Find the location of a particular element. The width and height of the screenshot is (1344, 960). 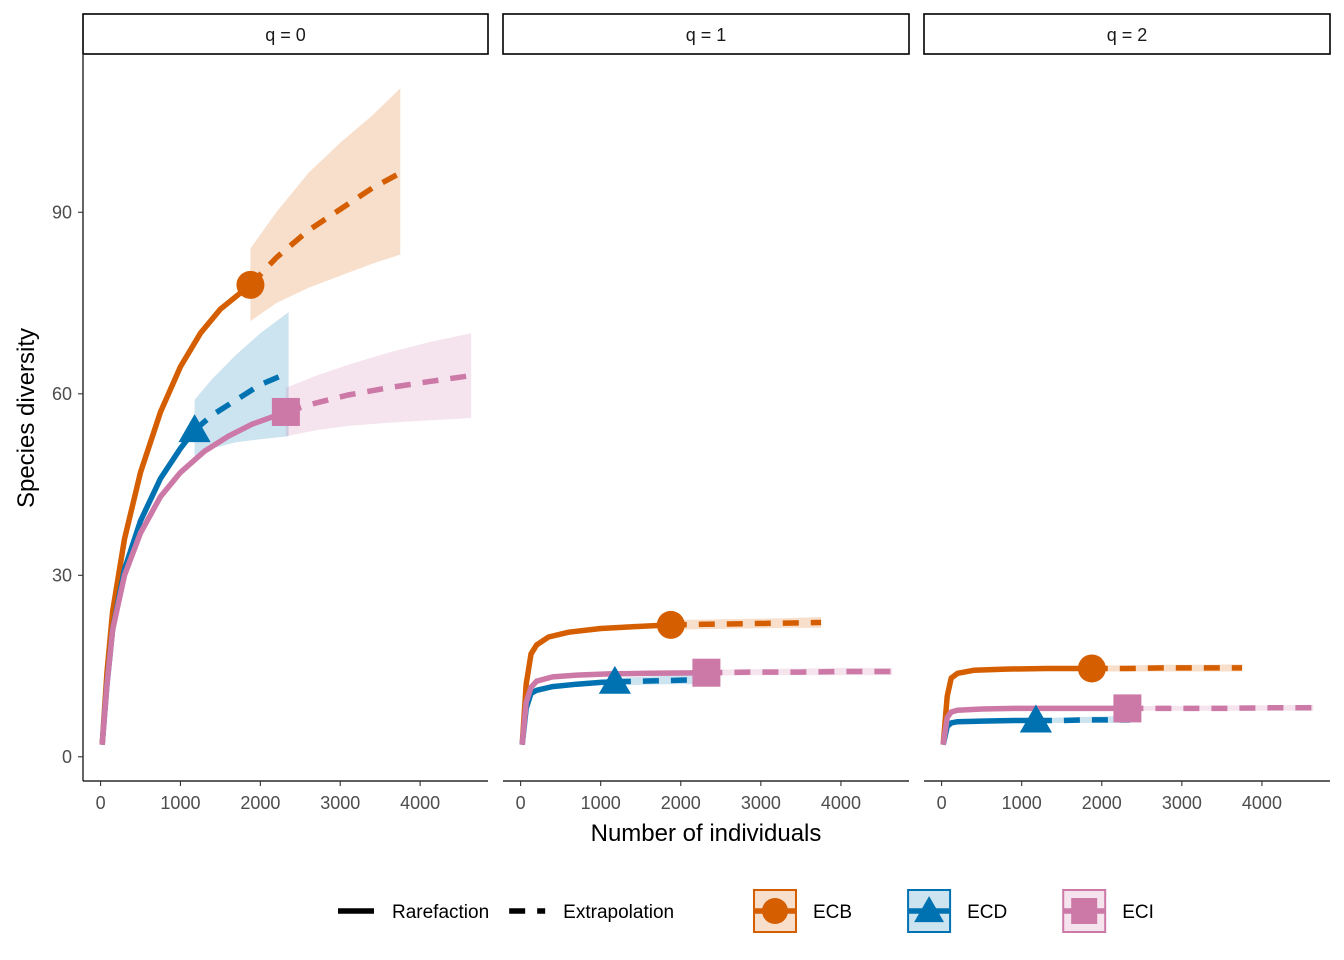

facet-strip-label: q = 0 is located at coordinates (285, 35).